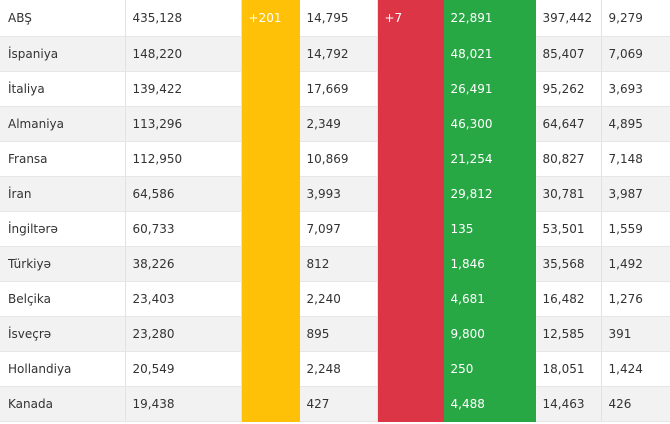  What do you see at coordinates (635, 194) in the screenshot?
I see `critical-cases-cell: 3,987` at bounding box center [635, 194].